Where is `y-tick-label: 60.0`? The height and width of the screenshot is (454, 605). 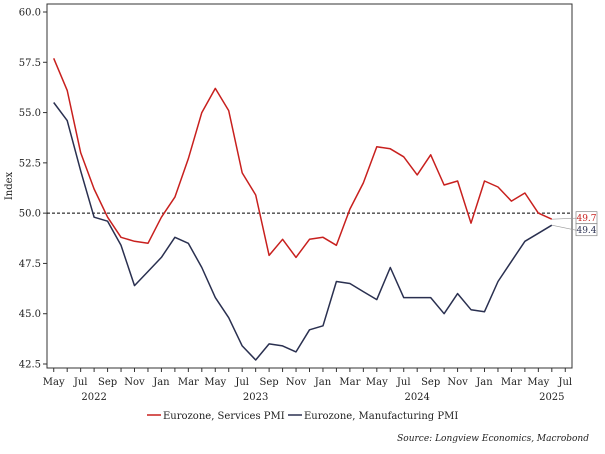
y-tick-label: 60.0 is located at coordinates (30, 13).